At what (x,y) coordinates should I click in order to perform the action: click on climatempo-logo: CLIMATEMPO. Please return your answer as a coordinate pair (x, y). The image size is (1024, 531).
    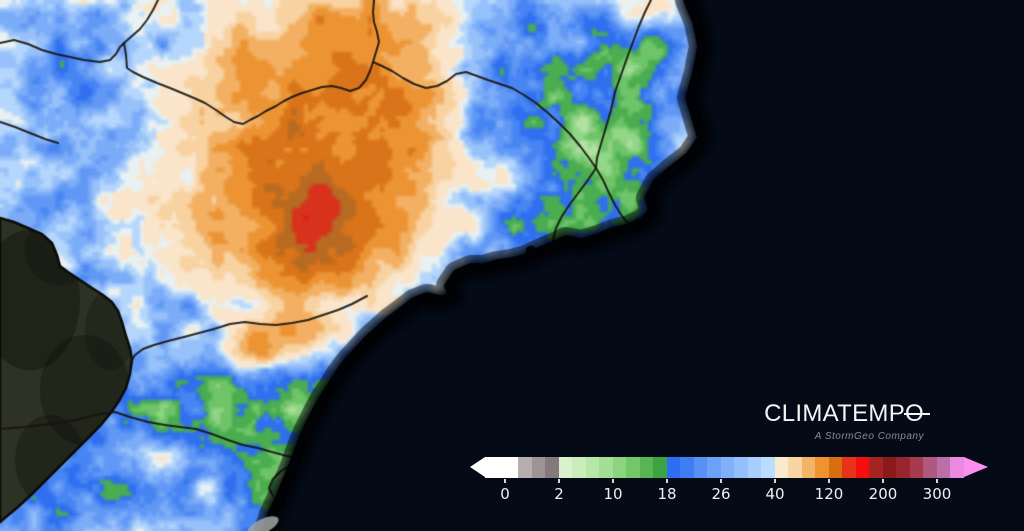
    Looking at the image, I should click on (847, 413).